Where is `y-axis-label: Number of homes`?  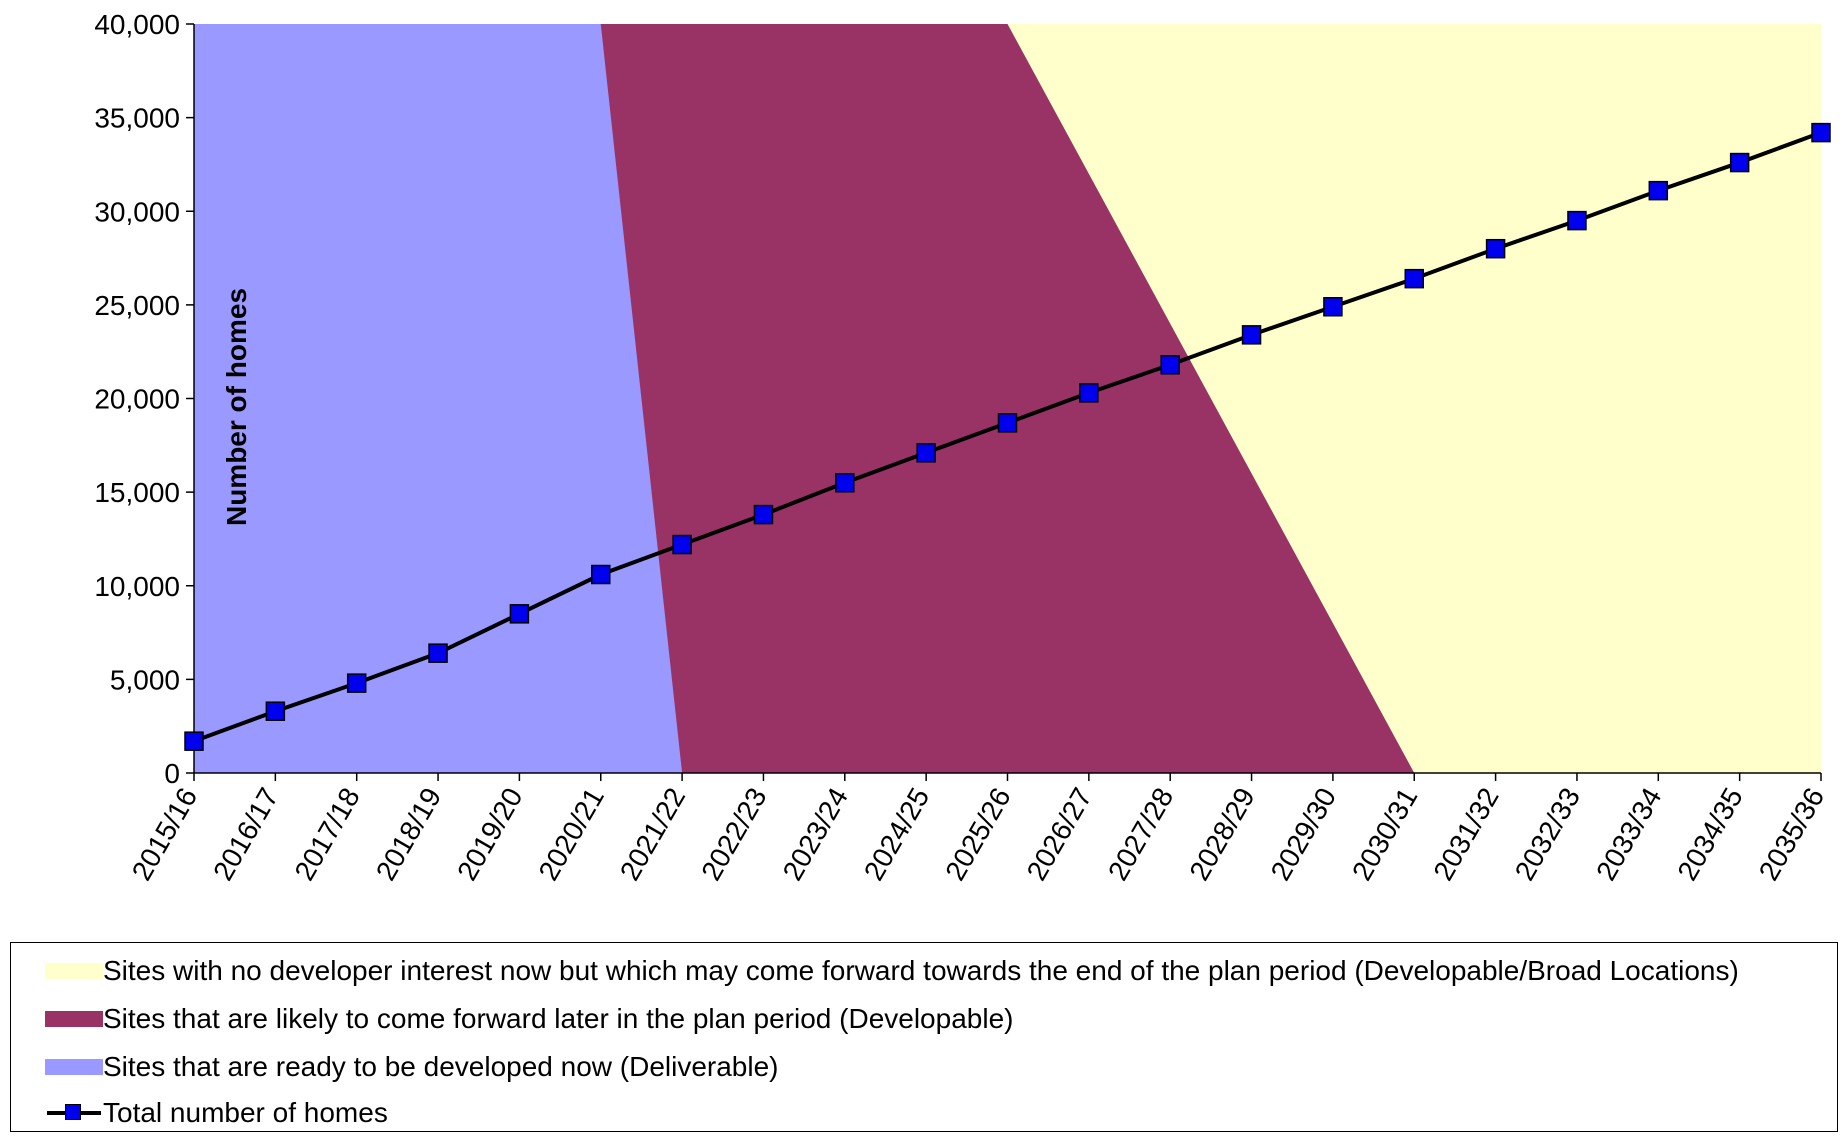
y-axis-label: Number of homes is located at coordinates (236, 407).